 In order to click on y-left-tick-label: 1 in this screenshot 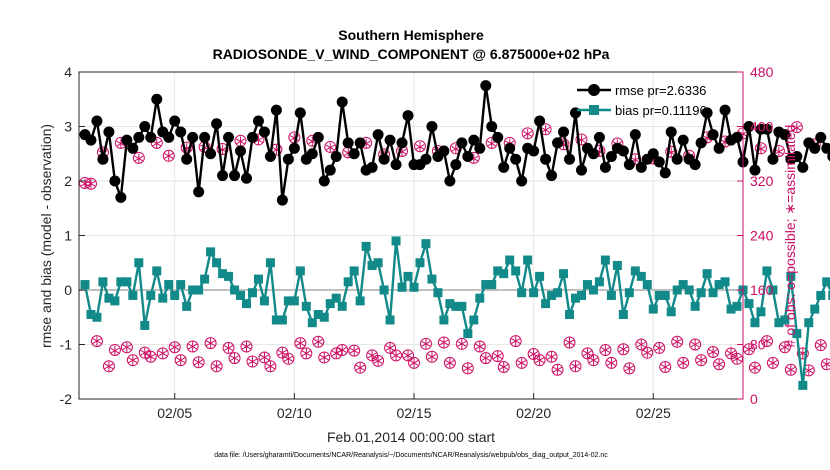, I will do `click(68, 236)`.